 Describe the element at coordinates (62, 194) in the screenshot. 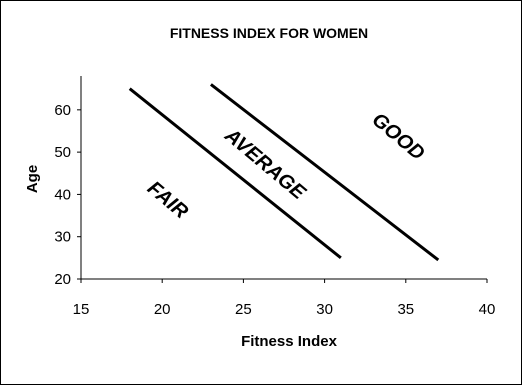

I see `y-tick-label: 40` at that location.